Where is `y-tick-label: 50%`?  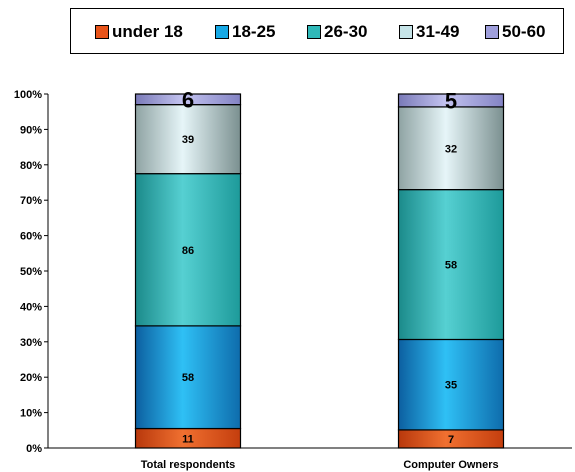
y-tick-label: 50% is located at coordinates (31, 272).